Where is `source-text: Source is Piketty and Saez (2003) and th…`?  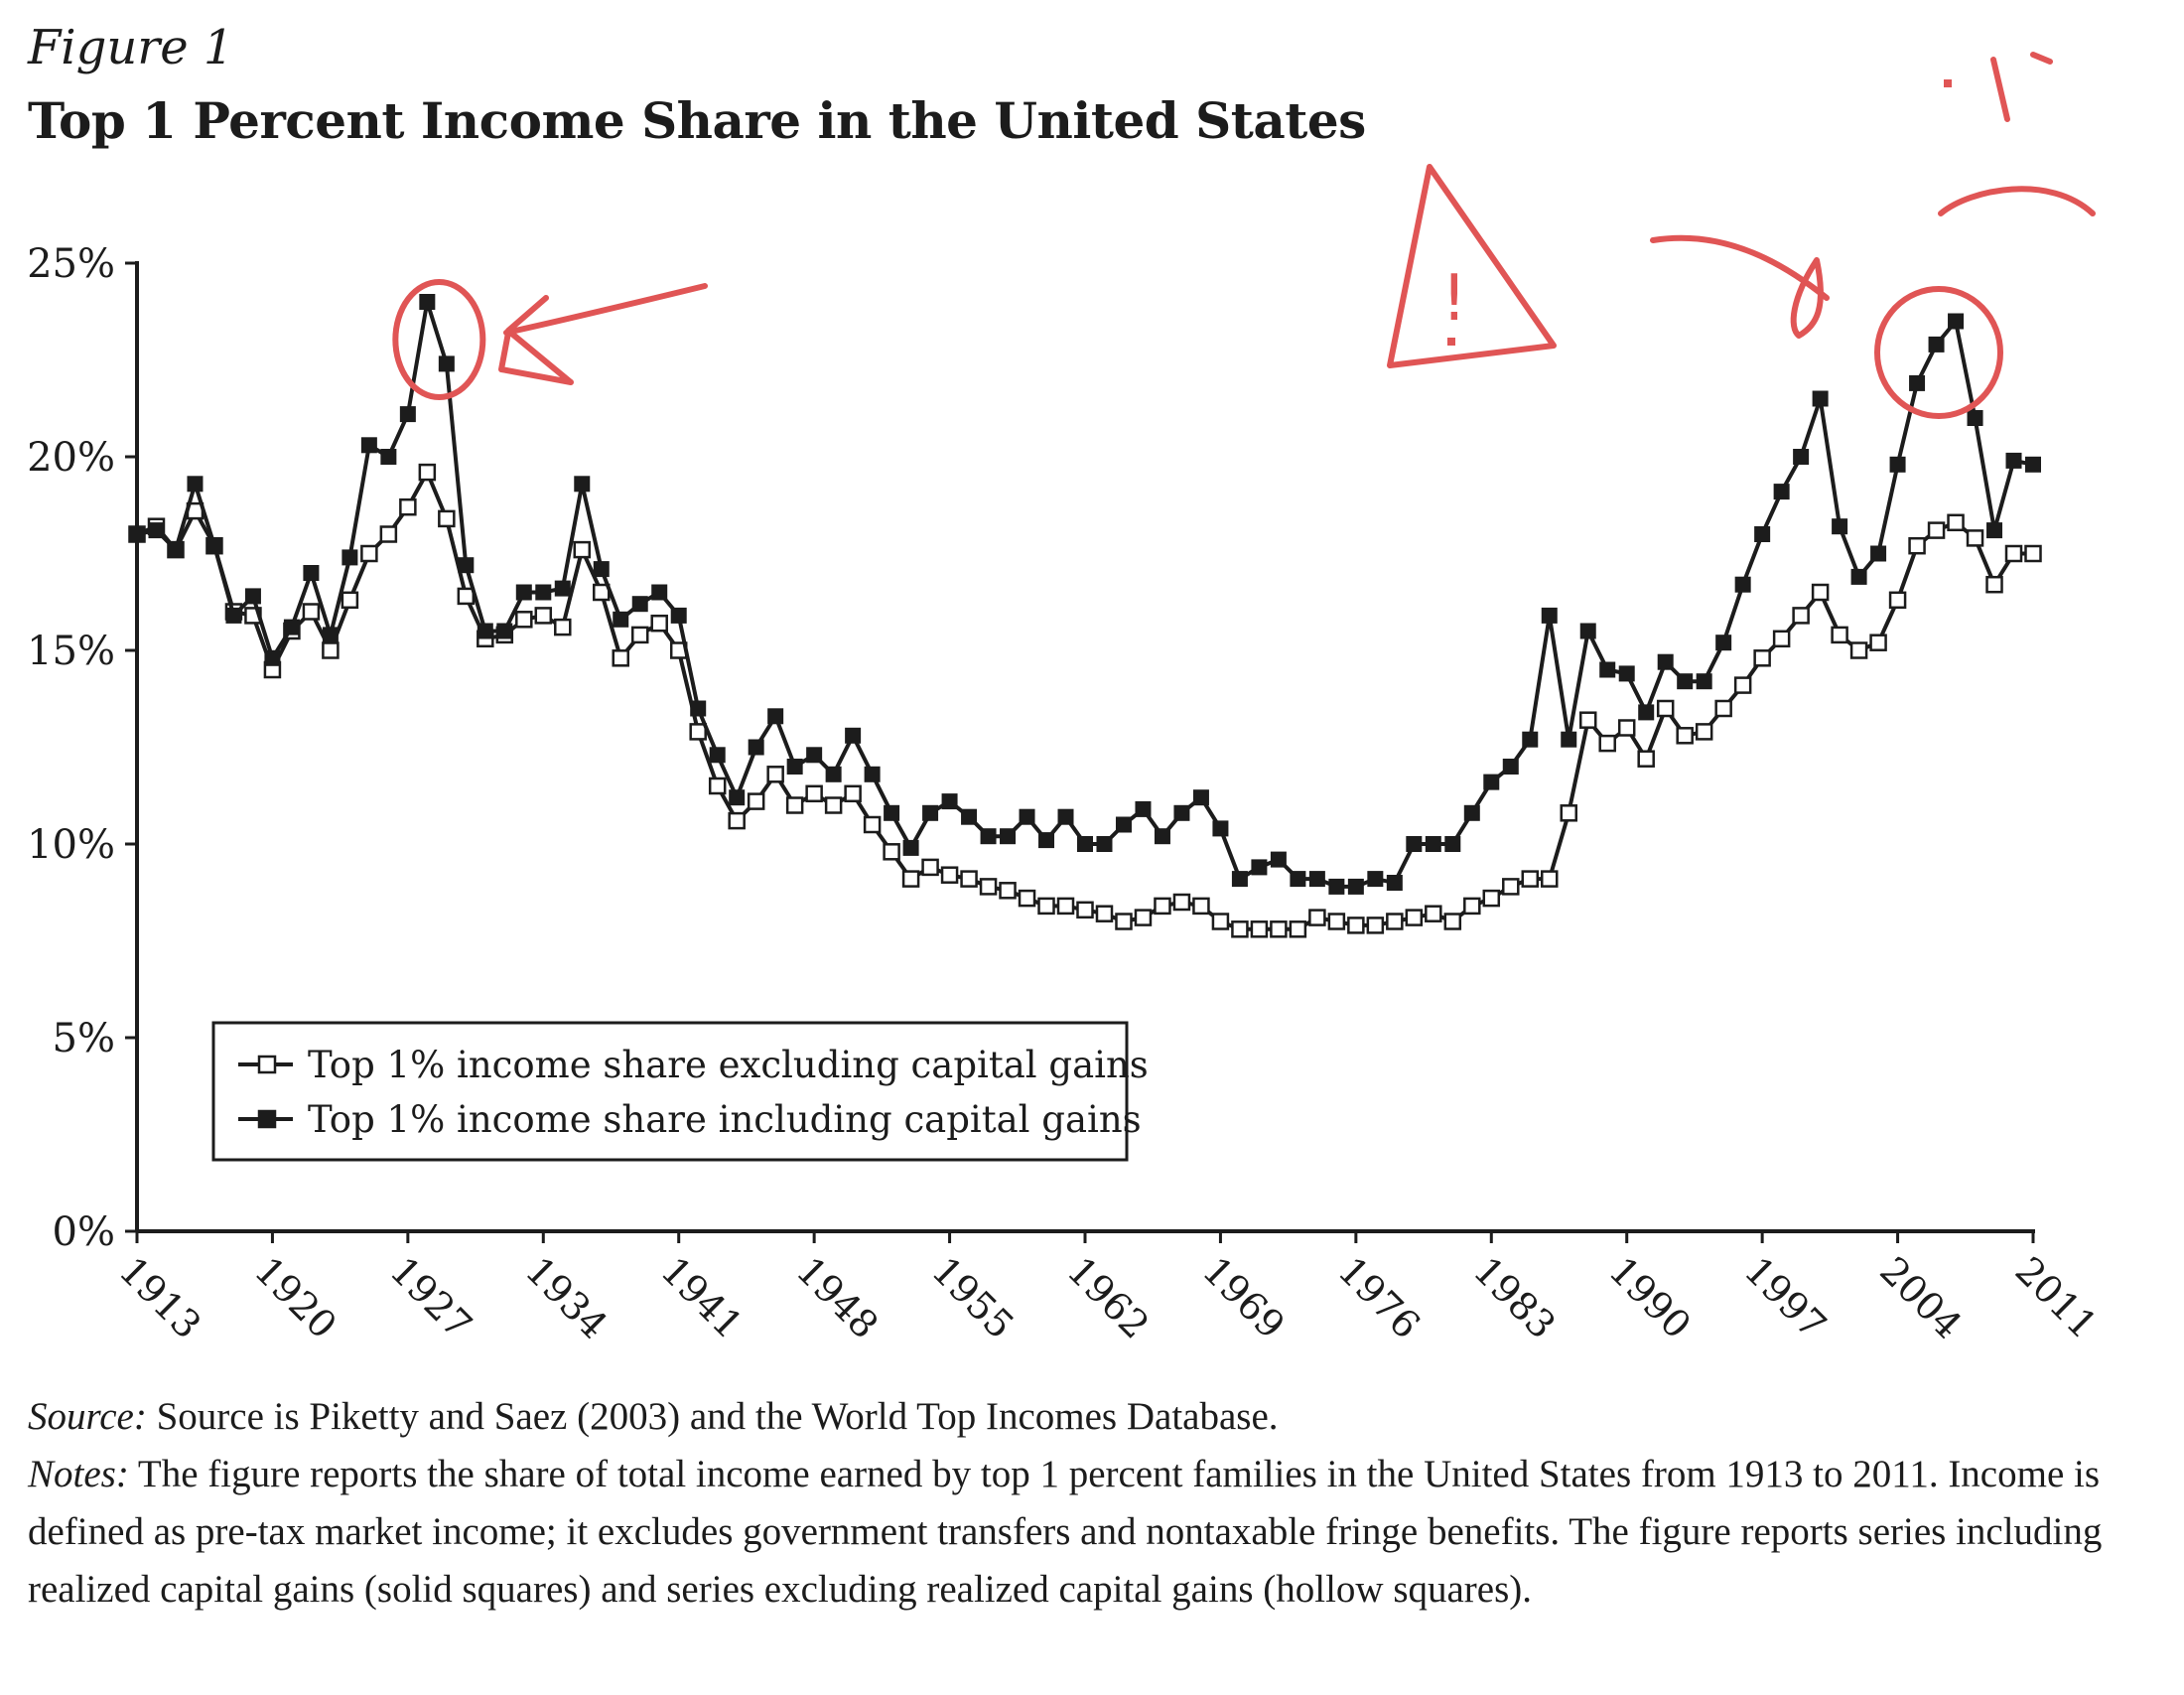 source-text: Source is Piketty and Saez (2003) and th… is located at coordinates (717, 1416).